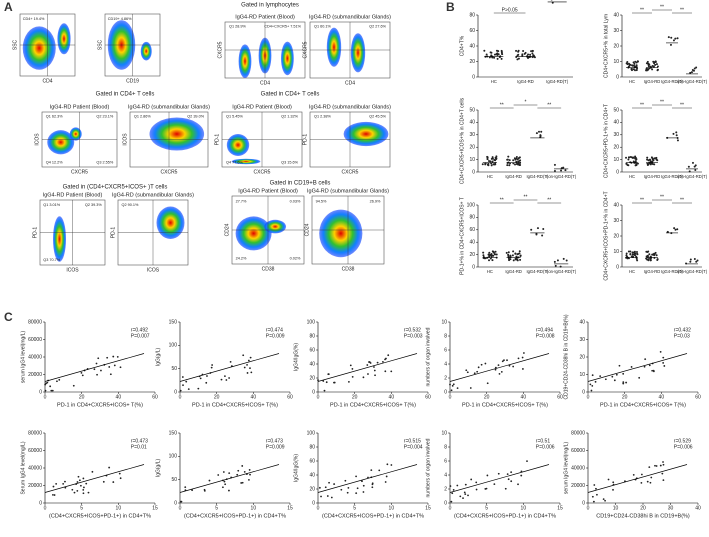 This screenshot has height=537, width=709. What do you see at coordinates (444, 433) in the screenshot?
I see `y-tick-label: 10` at bounding box center [444, 433].